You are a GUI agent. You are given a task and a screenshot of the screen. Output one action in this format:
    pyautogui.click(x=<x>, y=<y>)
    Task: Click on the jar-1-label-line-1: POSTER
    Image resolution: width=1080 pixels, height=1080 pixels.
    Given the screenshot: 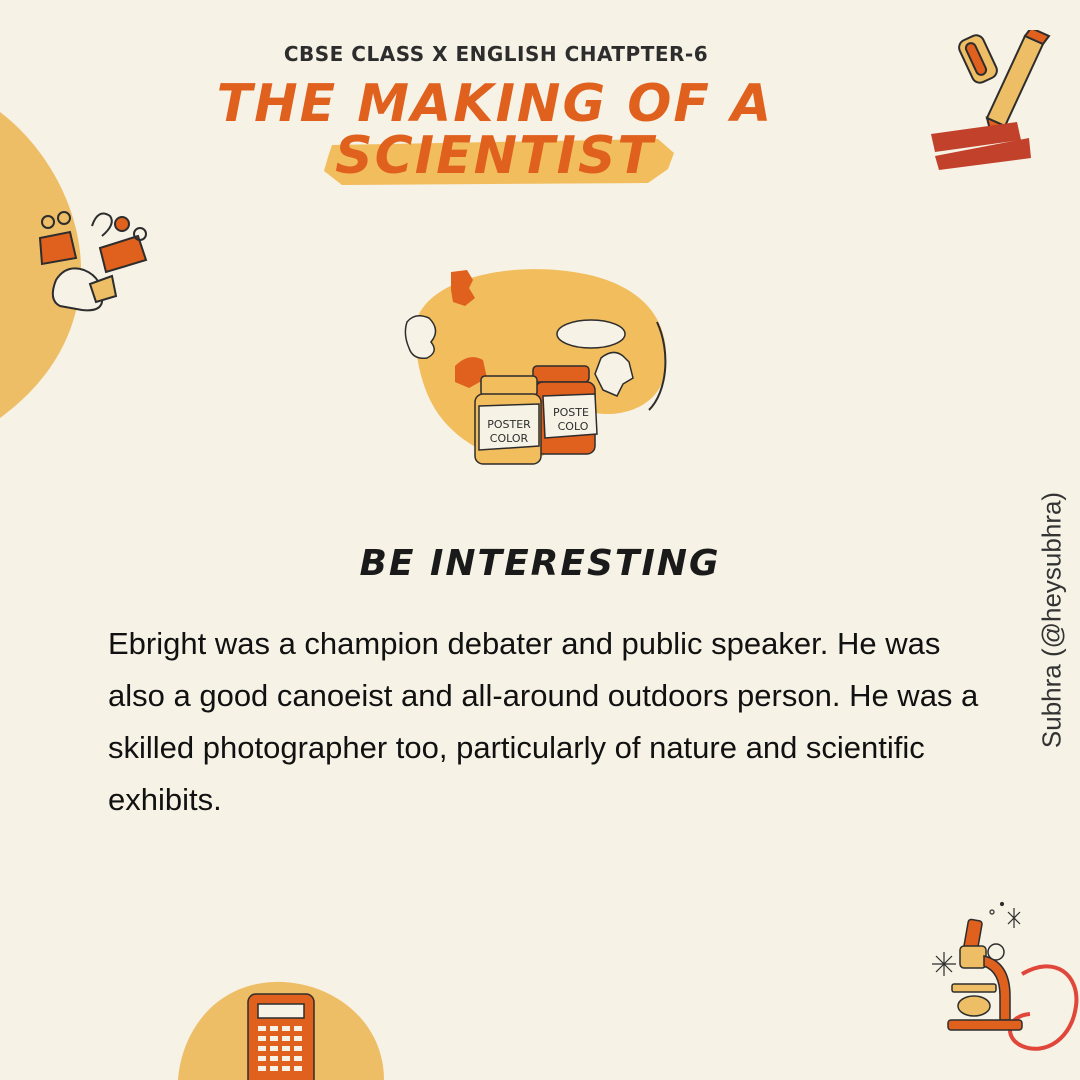 What is the action you would take?
    pyautogui.click(x=509, y=424)
    